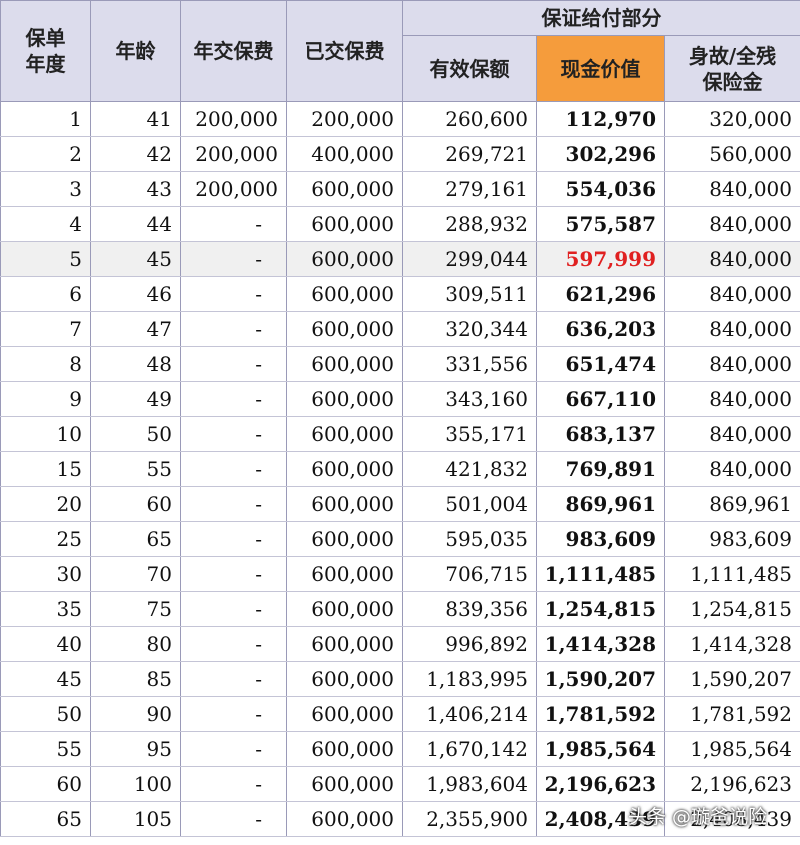  Describe the element at coordinates (135, 119) in the screenshot. I see `cell-age: 41` at that location.